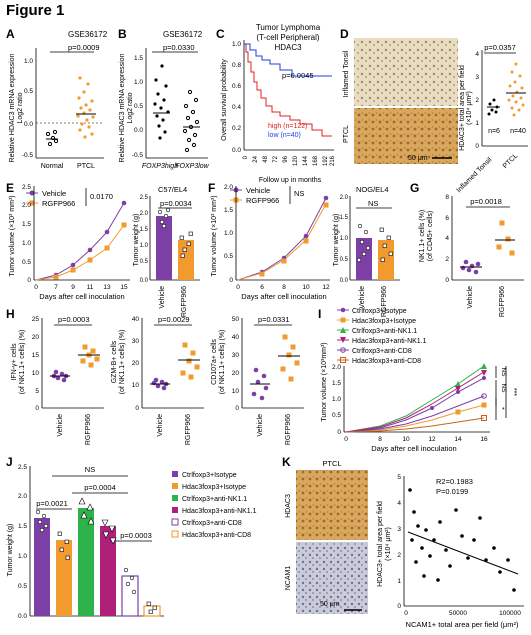 The image size is (531, 635). Describe the element at coordinates (288, 60) in the screenshot. I see `panel-c-curve-low` at that location.